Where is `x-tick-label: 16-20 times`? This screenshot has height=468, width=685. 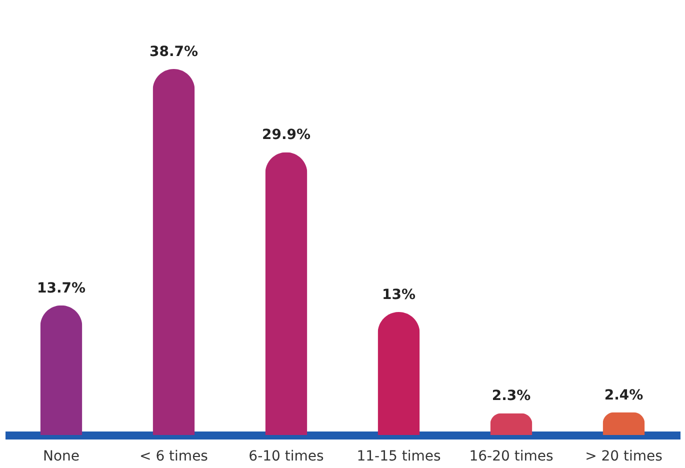
x-tick-label: 16-20 times is located at coordinates (511, 456).